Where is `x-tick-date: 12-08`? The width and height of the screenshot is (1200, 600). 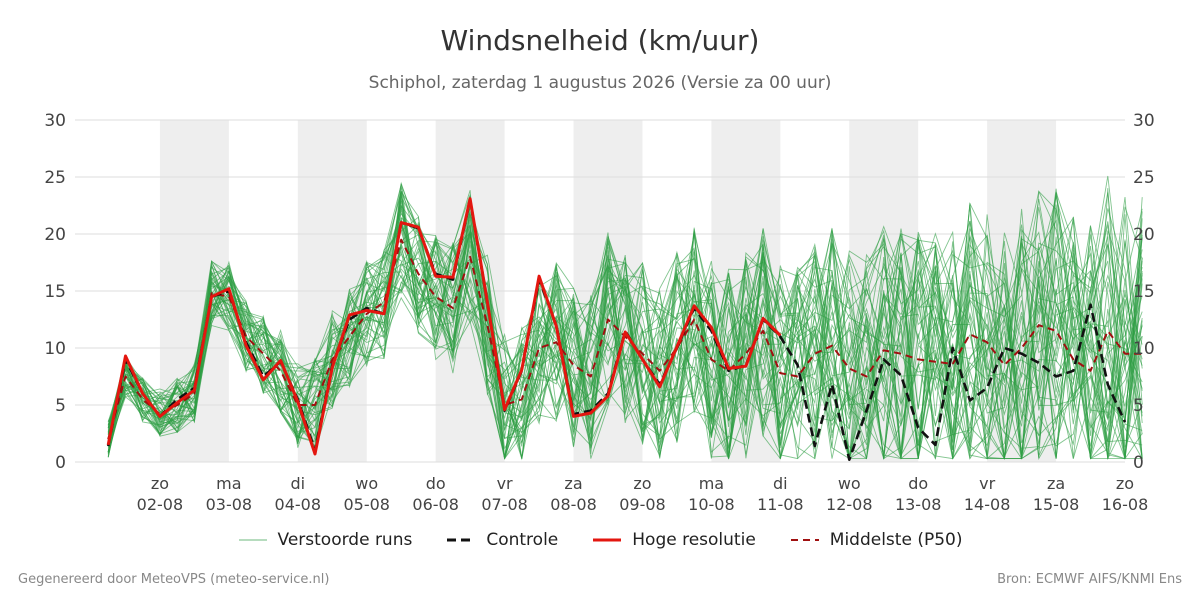 x-tick-date: 12-08 is located at coordinates (849, 504).